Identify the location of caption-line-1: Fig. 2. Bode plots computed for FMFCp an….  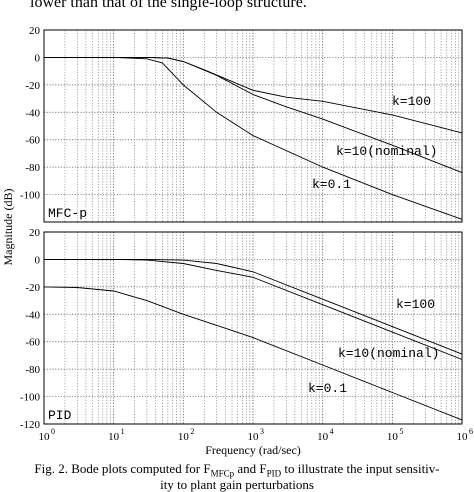
(237, 471).